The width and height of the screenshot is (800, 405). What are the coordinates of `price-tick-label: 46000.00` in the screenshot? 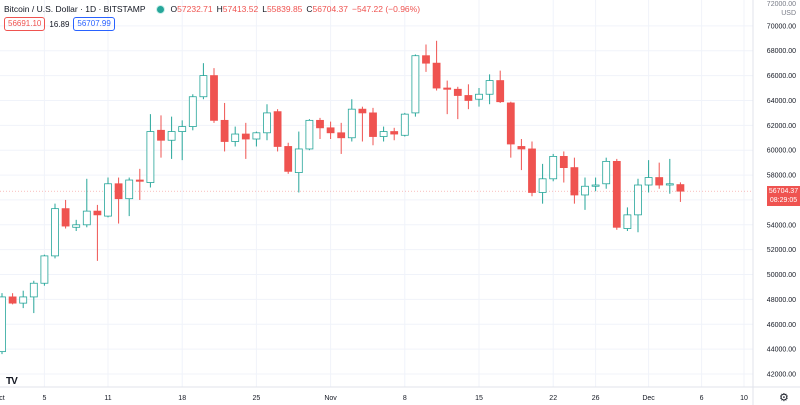 It's located at (781, 325).